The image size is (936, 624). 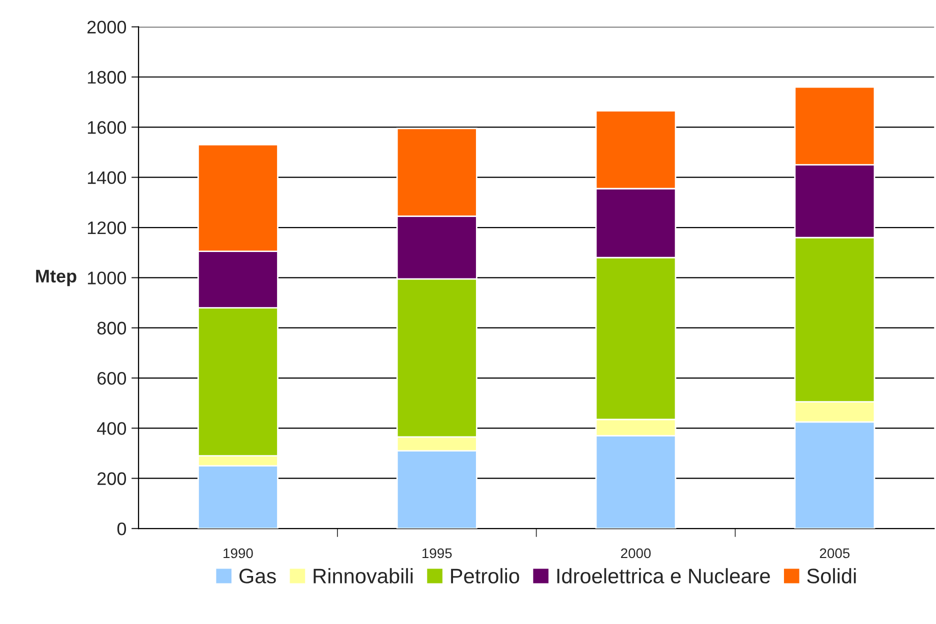 What do you see at coordinates (238, 553) in the screenshot?
I see `x-tick-label: 1990` at bounding box center [238, 553].